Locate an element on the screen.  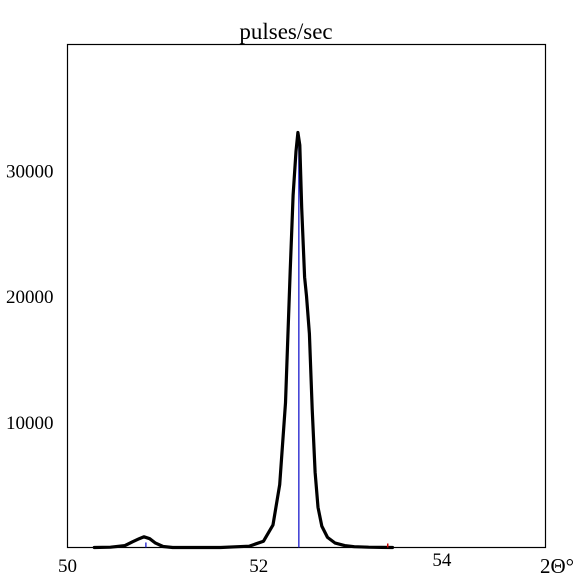
chart-title: pulses/sec is located at coordinates (285, 31).